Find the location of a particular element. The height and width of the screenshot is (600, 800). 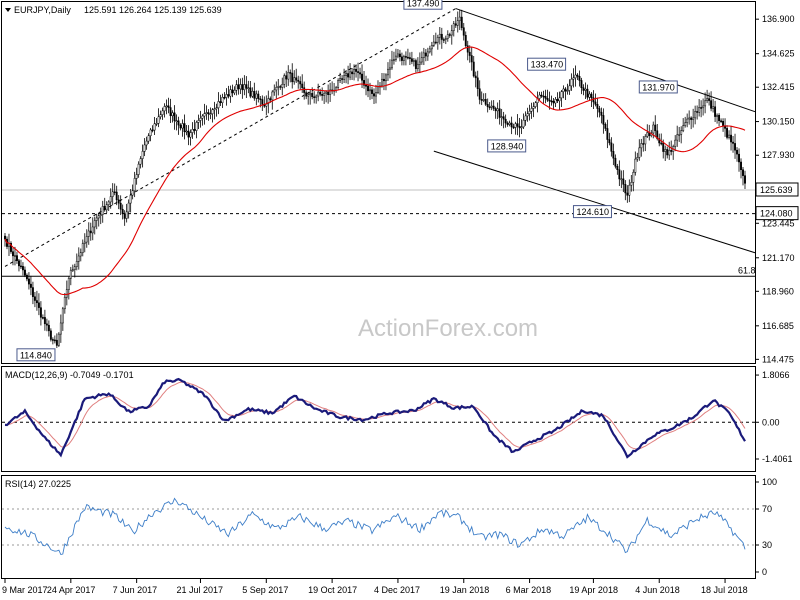

rsi-tick-label: 70 is located at coordinates (767, 509).